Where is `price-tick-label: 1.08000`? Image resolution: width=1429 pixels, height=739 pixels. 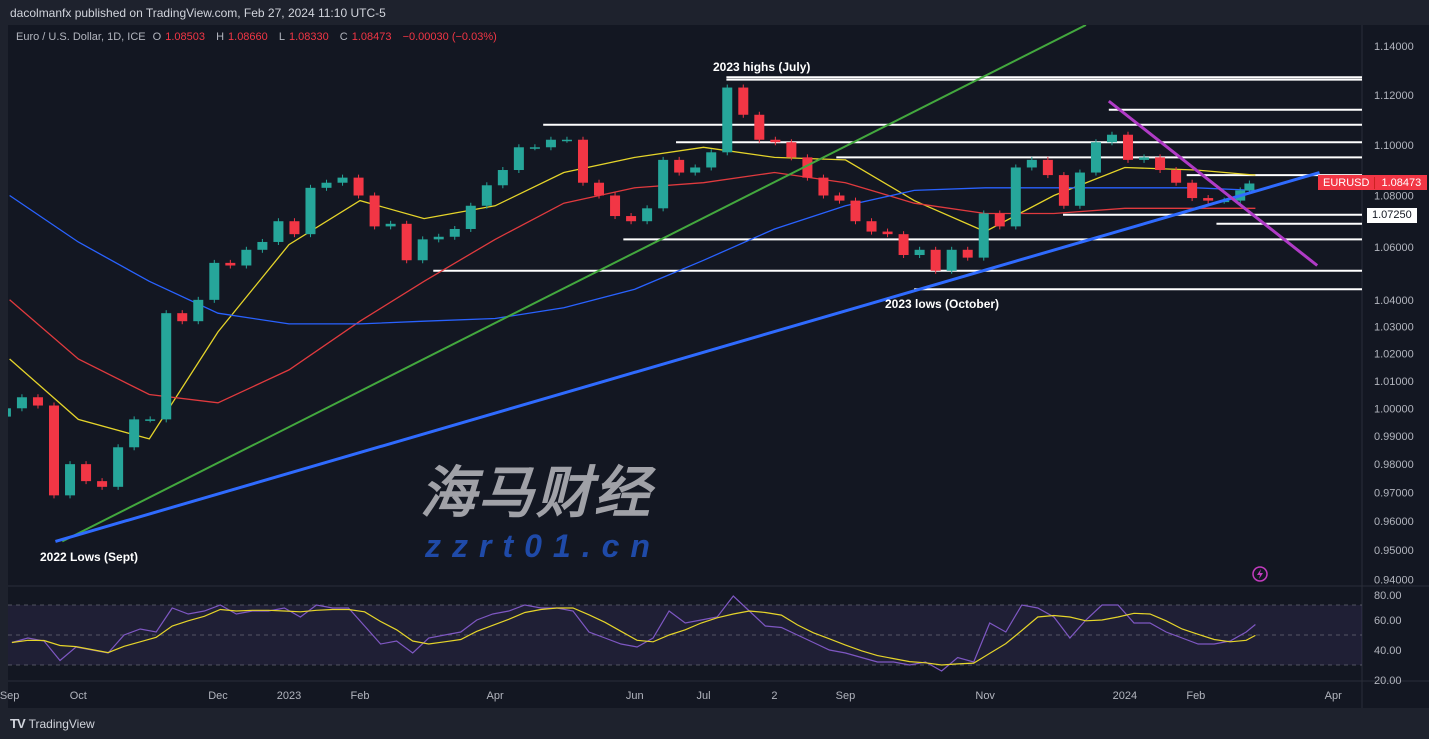 price-tick-label: 1.08000 is located at coordinates (1394, 196).